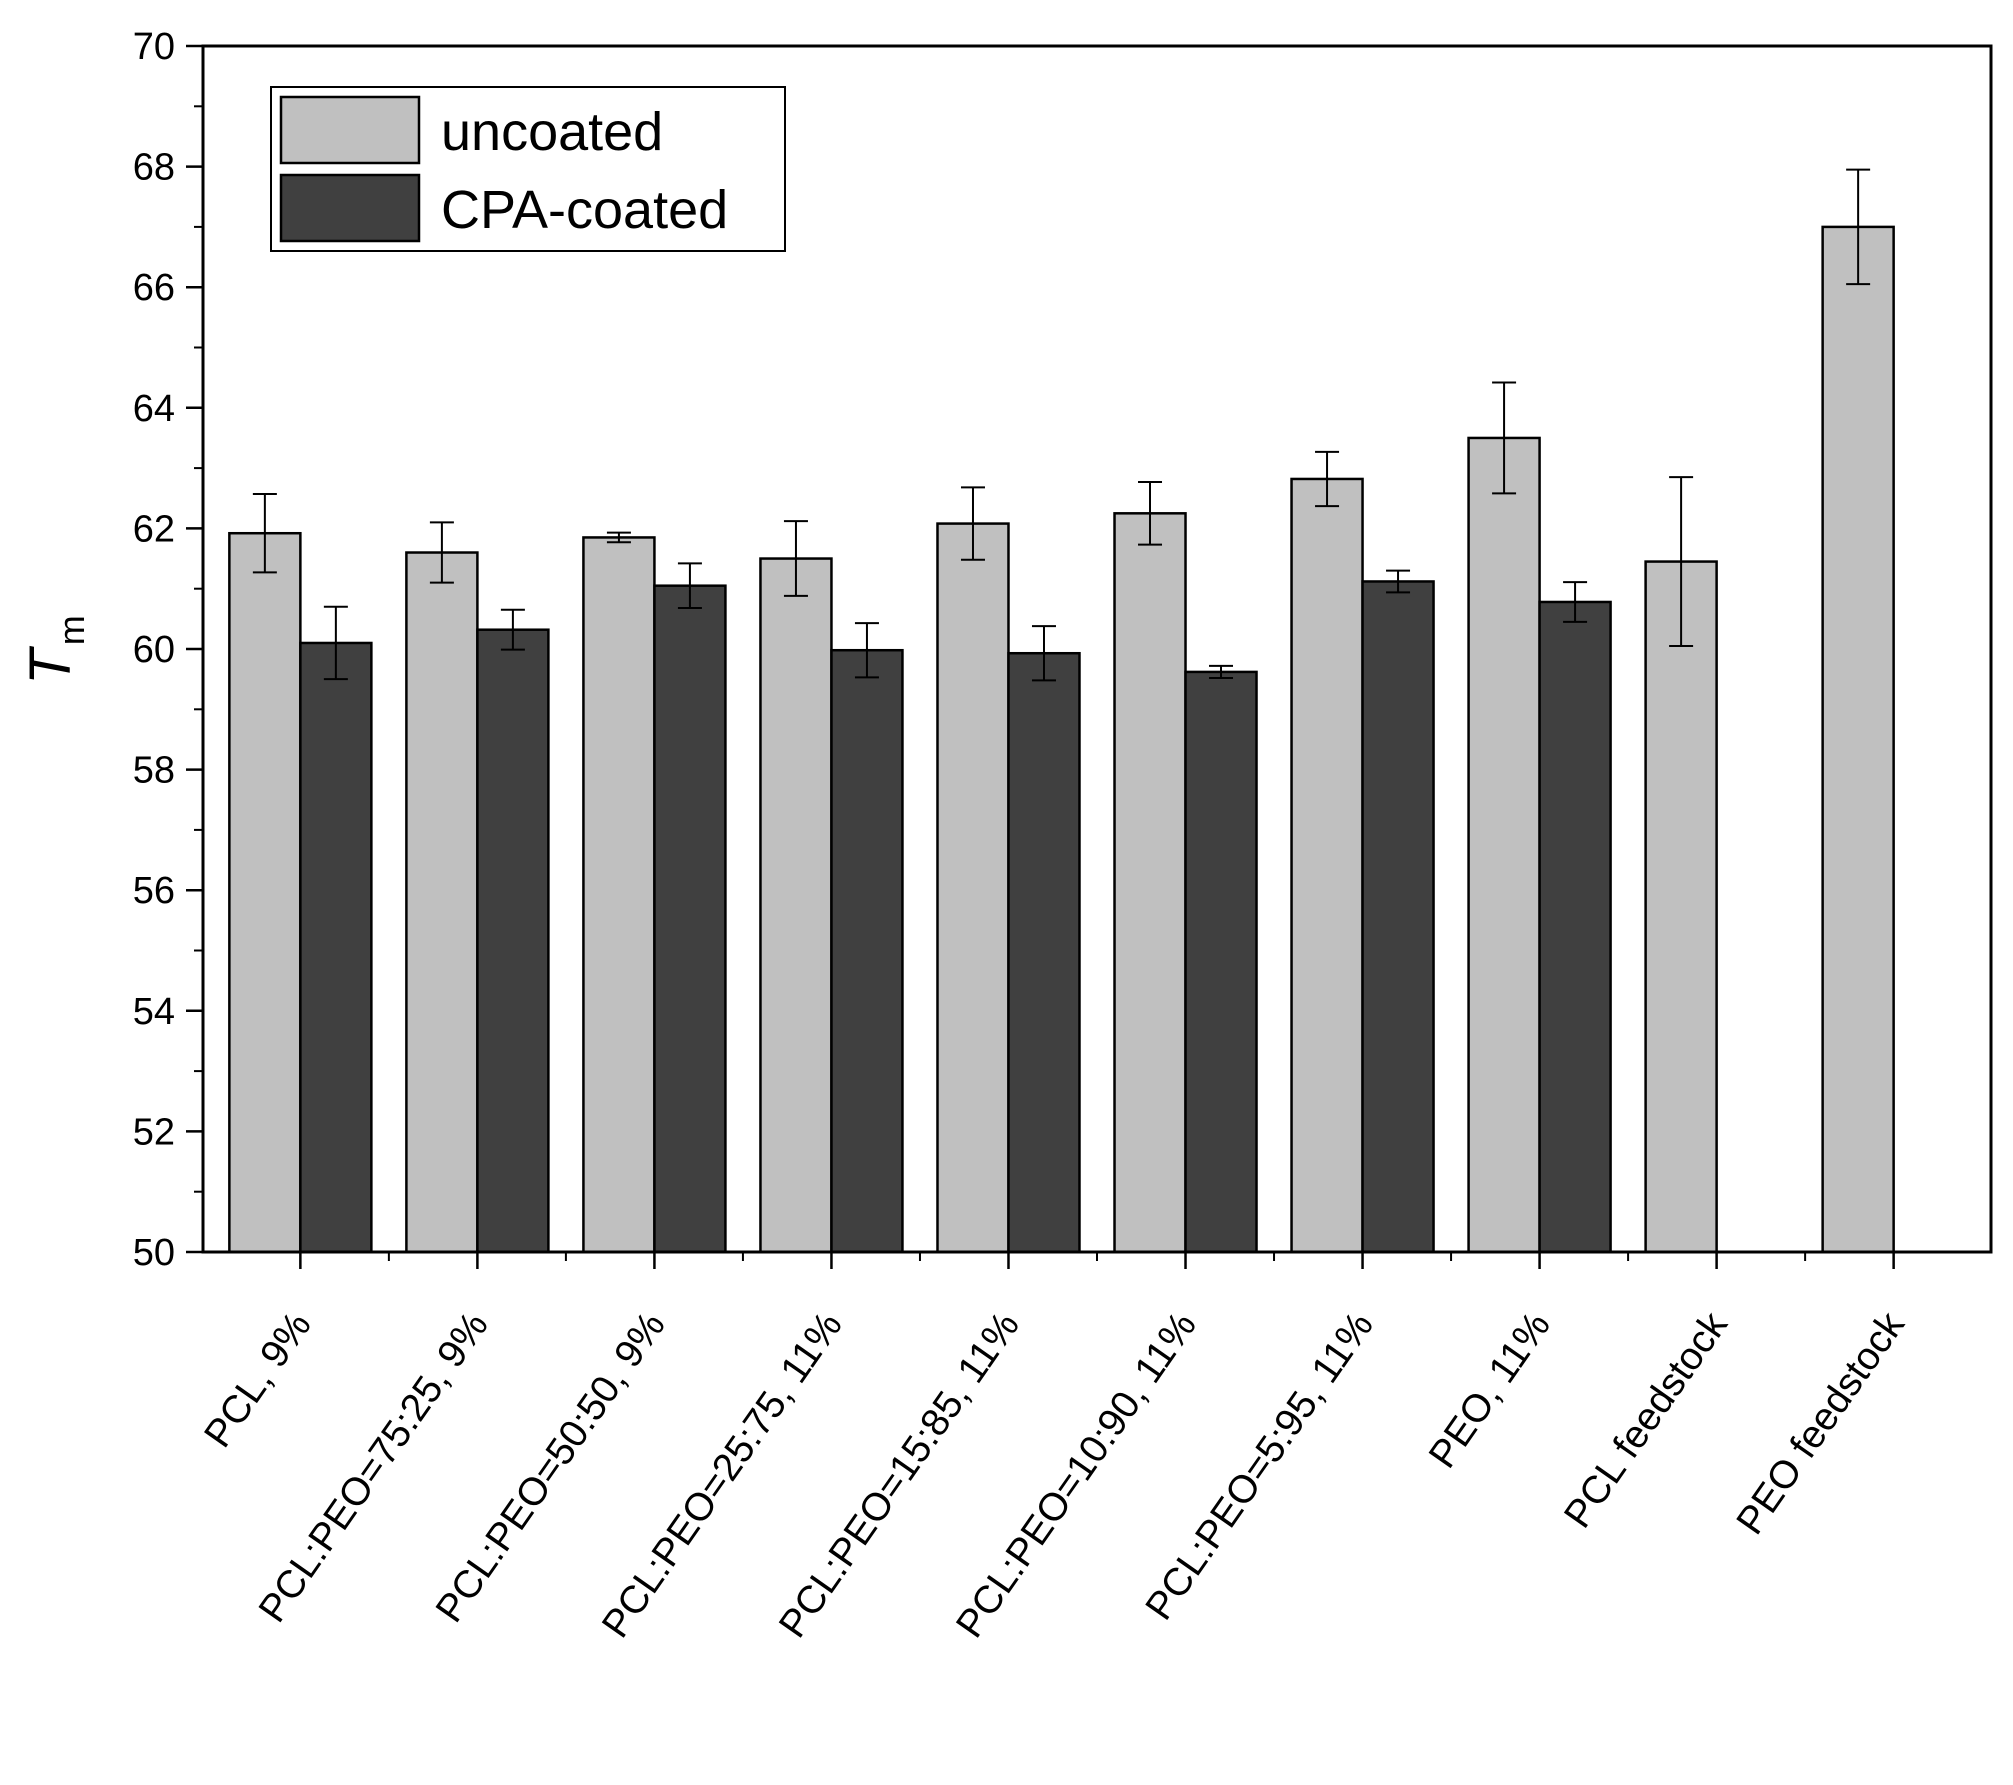  Describe the element at coordinates (154, 1132) in the screenshot. I see `y-tick-label: 52` at that location.